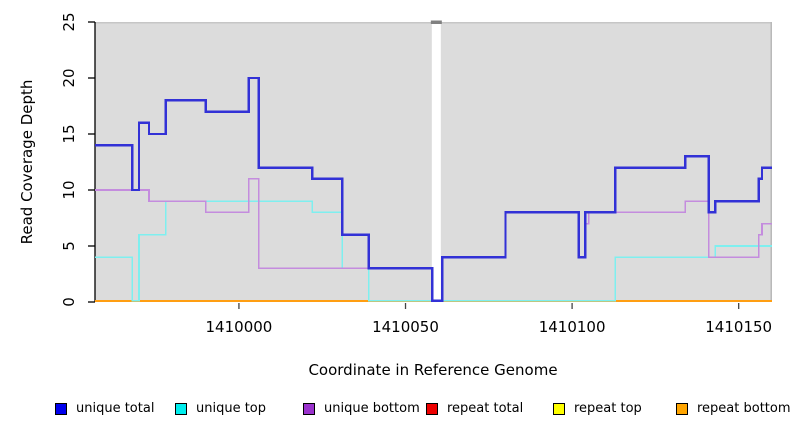 The image size is (792, 432). What do you see at coordinates (69, 246) in the screenshot?
I see `y-tick-label: 5` at bounding box center [69, 246].